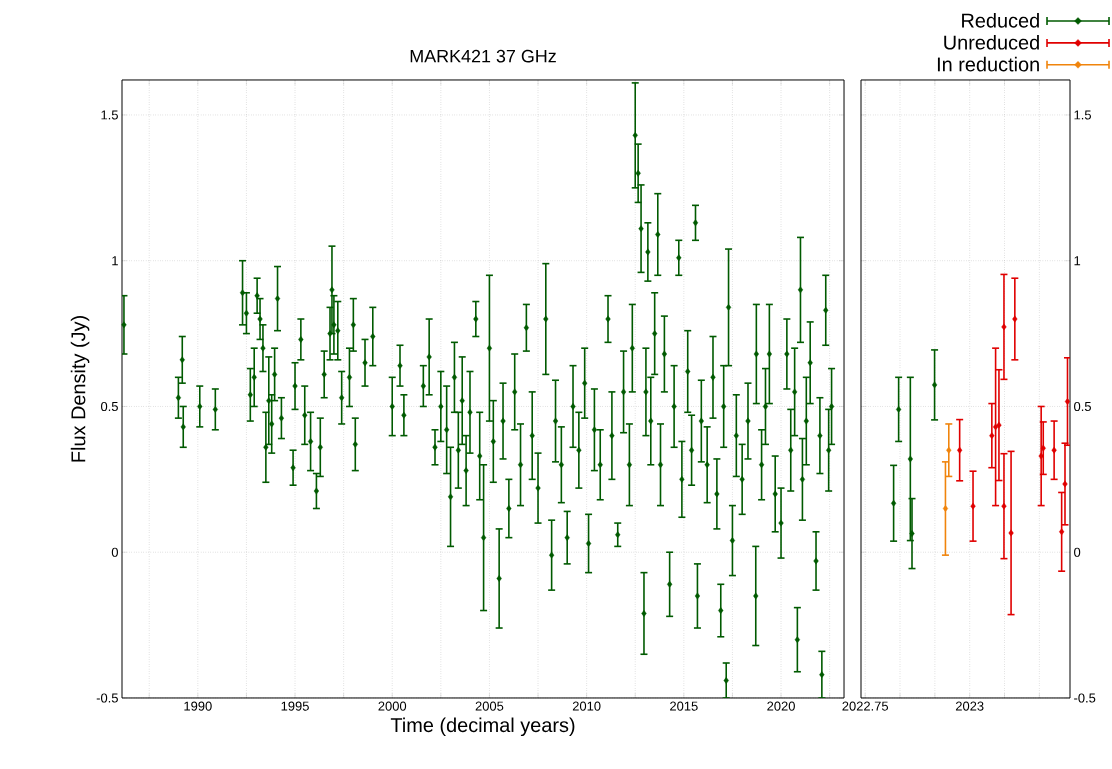 Image resolution: width=1112 pixels, height=769 pixels. Describe the element at coordinates (392, 706) in the screenshot. I see `x-tick-label: 2000` at that location.